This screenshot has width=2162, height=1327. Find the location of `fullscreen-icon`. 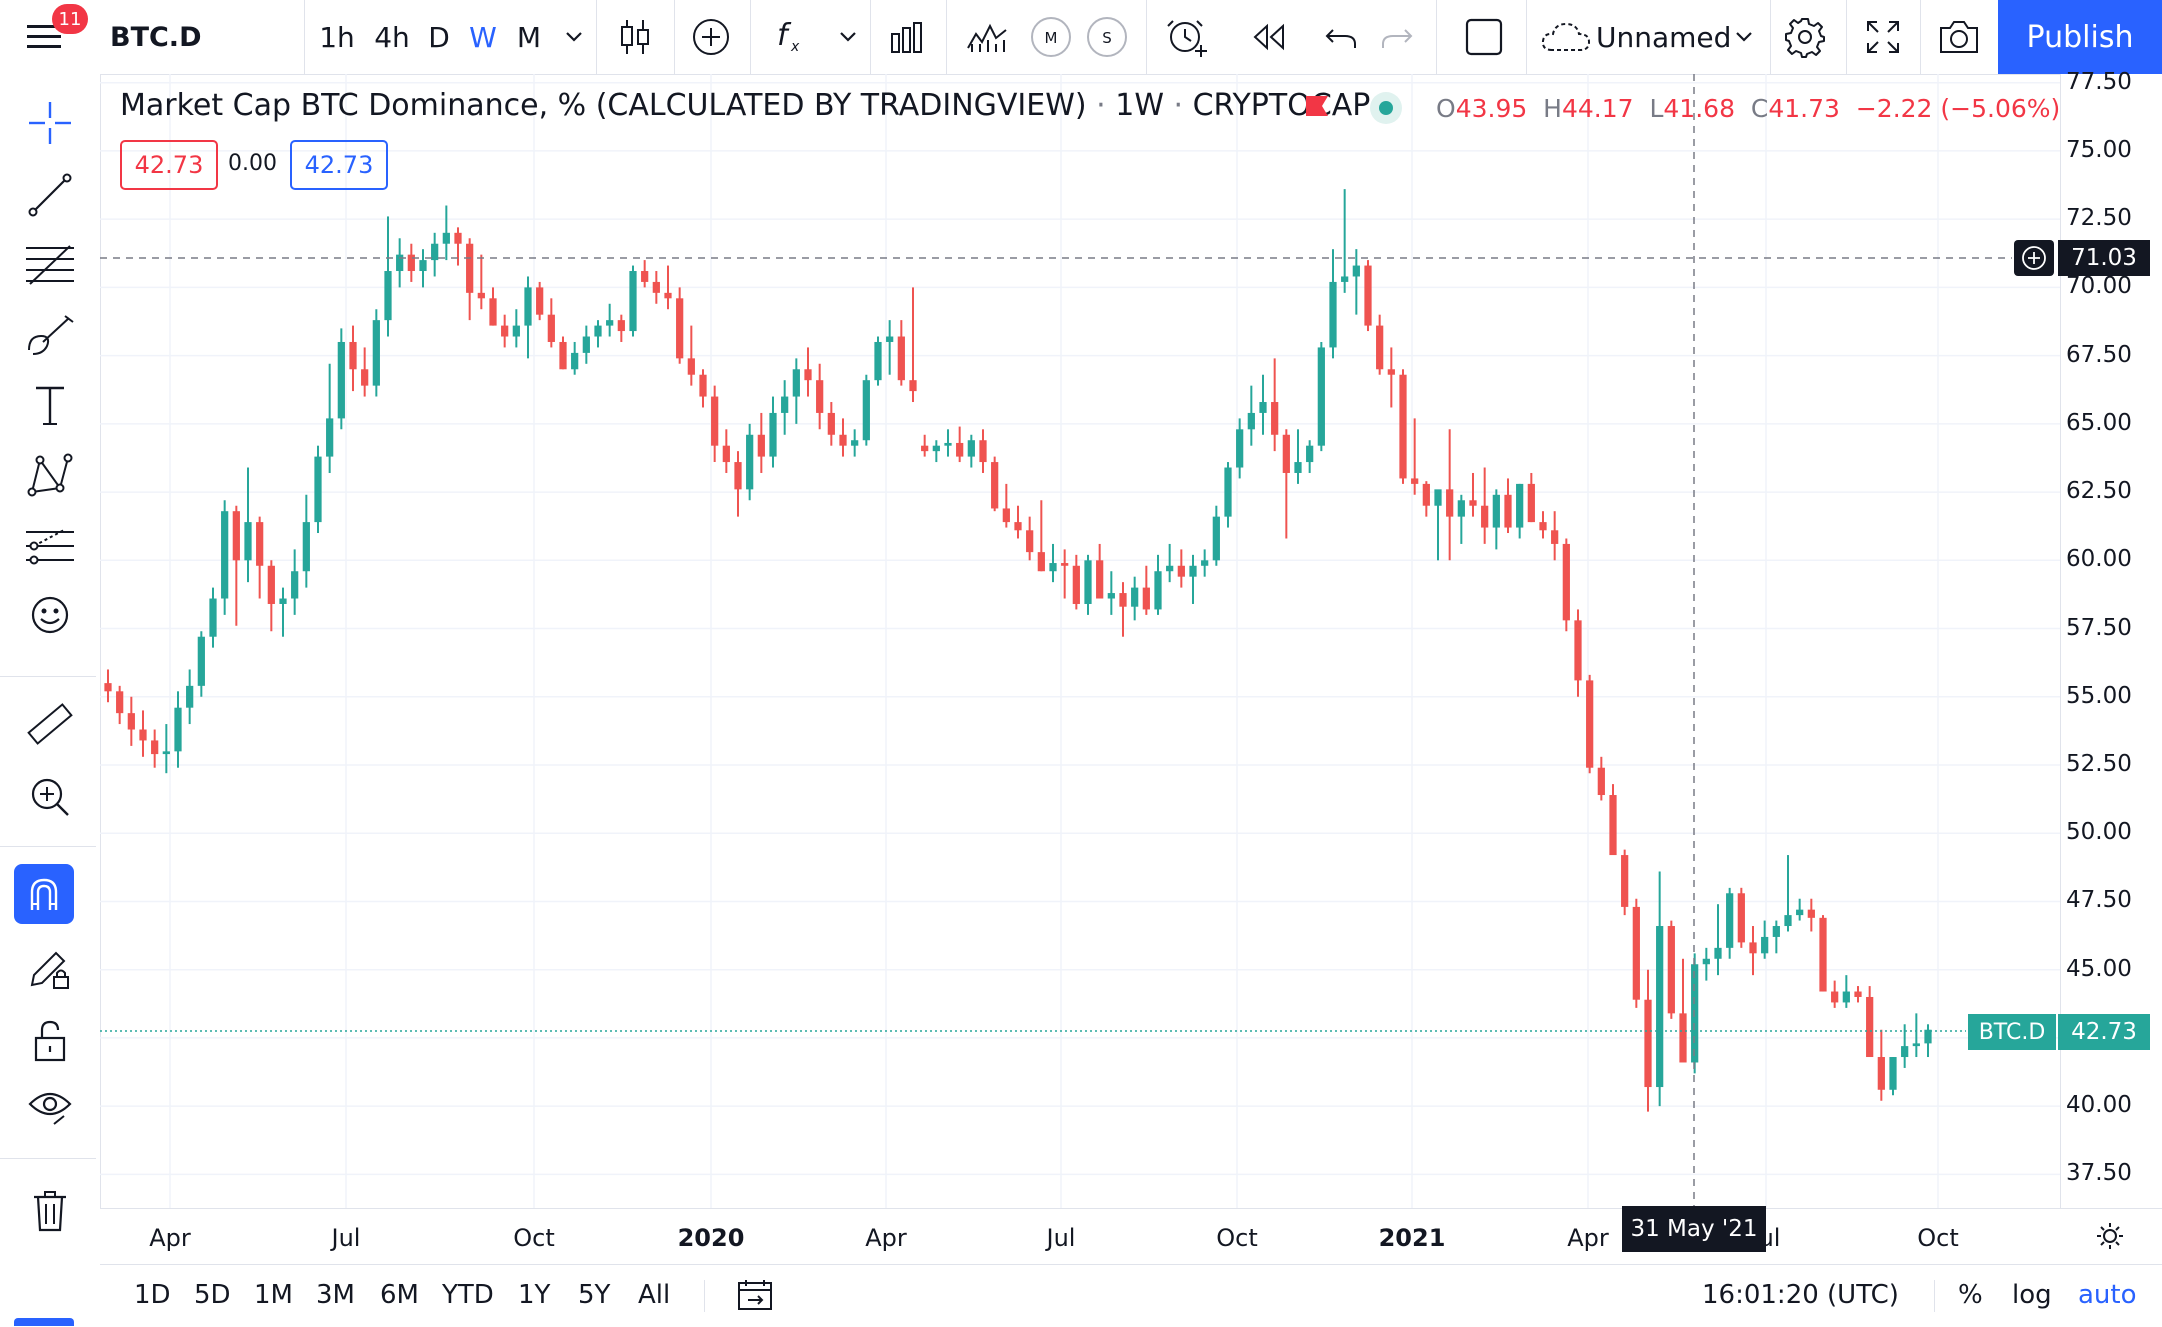

fullscreen-icon is located at coordinates (1883, 37).